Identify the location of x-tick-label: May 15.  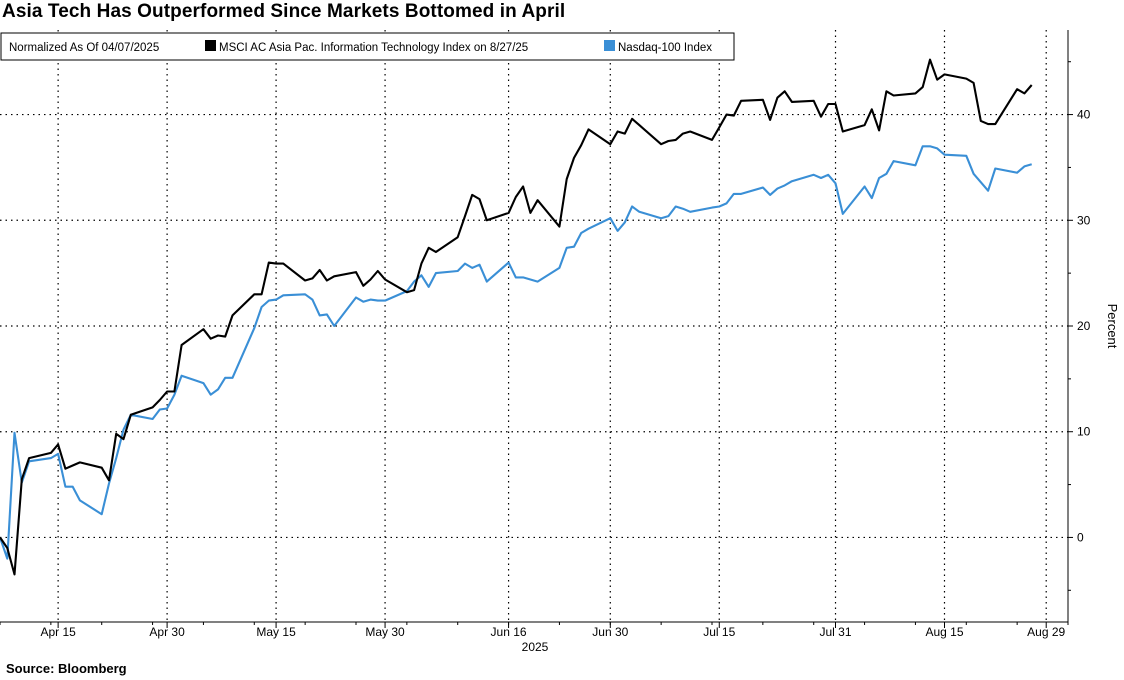
(276, 632).